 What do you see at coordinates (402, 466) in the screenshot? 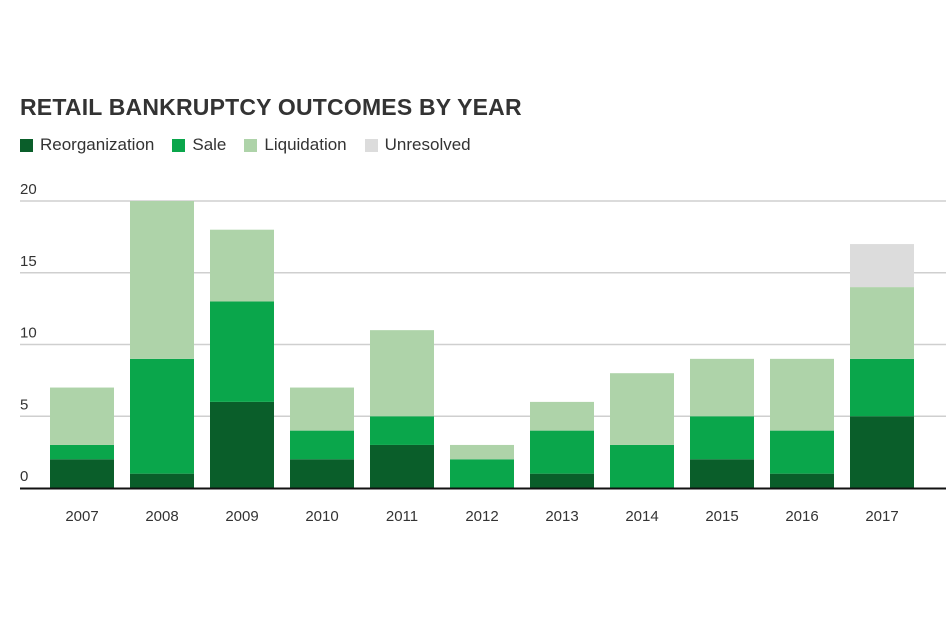
I see `bar-segment-reorganization-2011` at bounding box center [402, 466].